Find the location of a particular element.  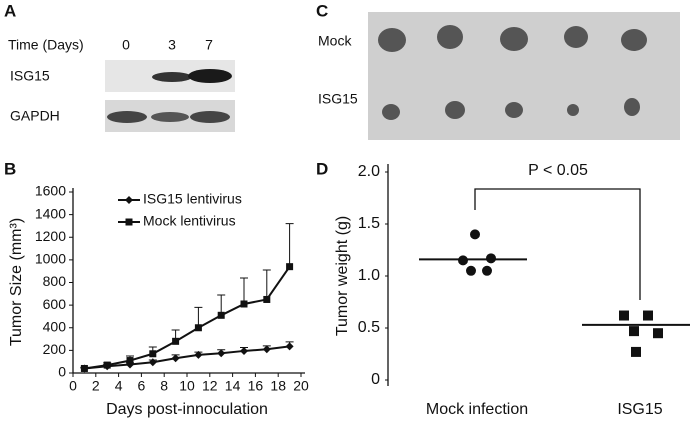

x-tick-label: 8 is located at coordinates (164, 386).